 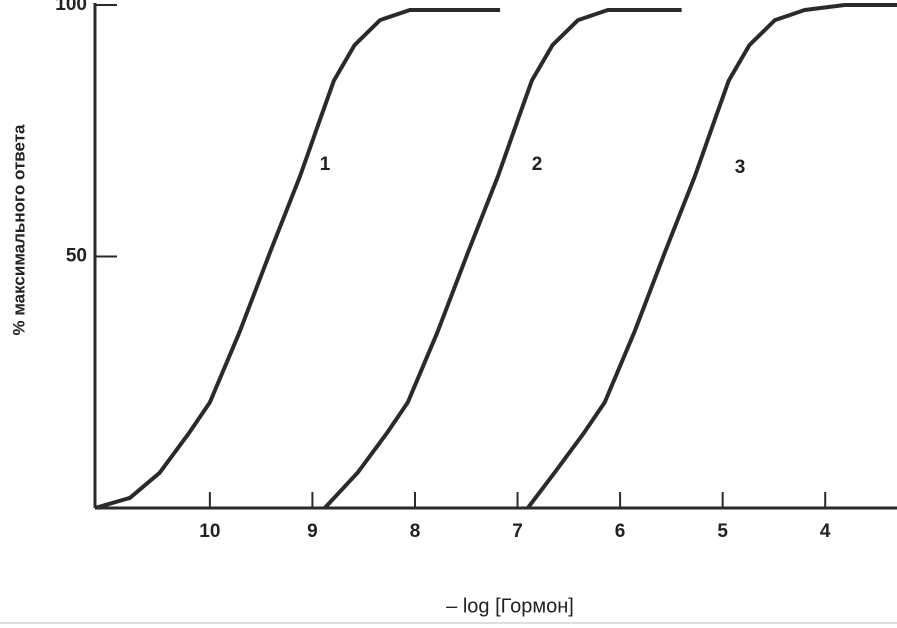 I want to click on x-tick-label: 9, so click(x=312, y=531).